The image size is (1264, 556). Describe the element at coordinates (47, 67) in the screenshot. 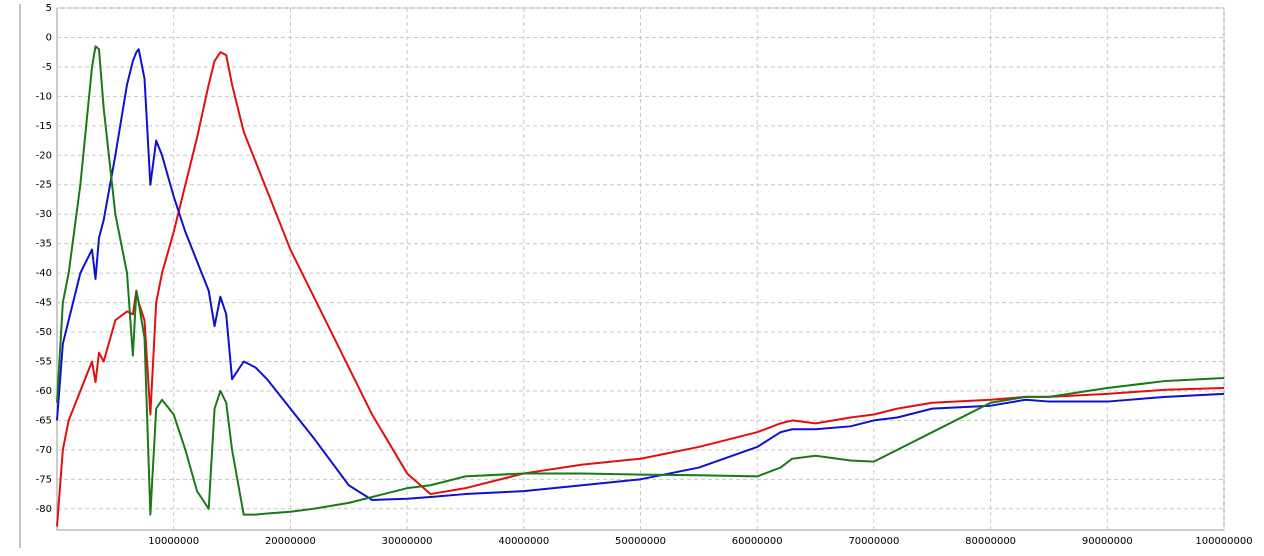

I see `y-tick-label: -5` at that location.